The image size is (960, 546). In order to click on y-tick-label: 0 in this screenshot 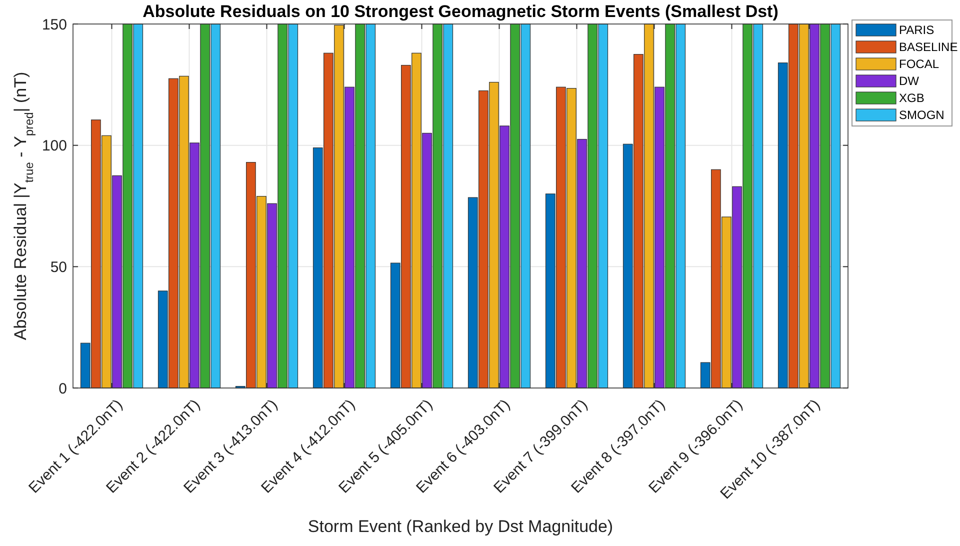, I will do `click(62, 389)`.